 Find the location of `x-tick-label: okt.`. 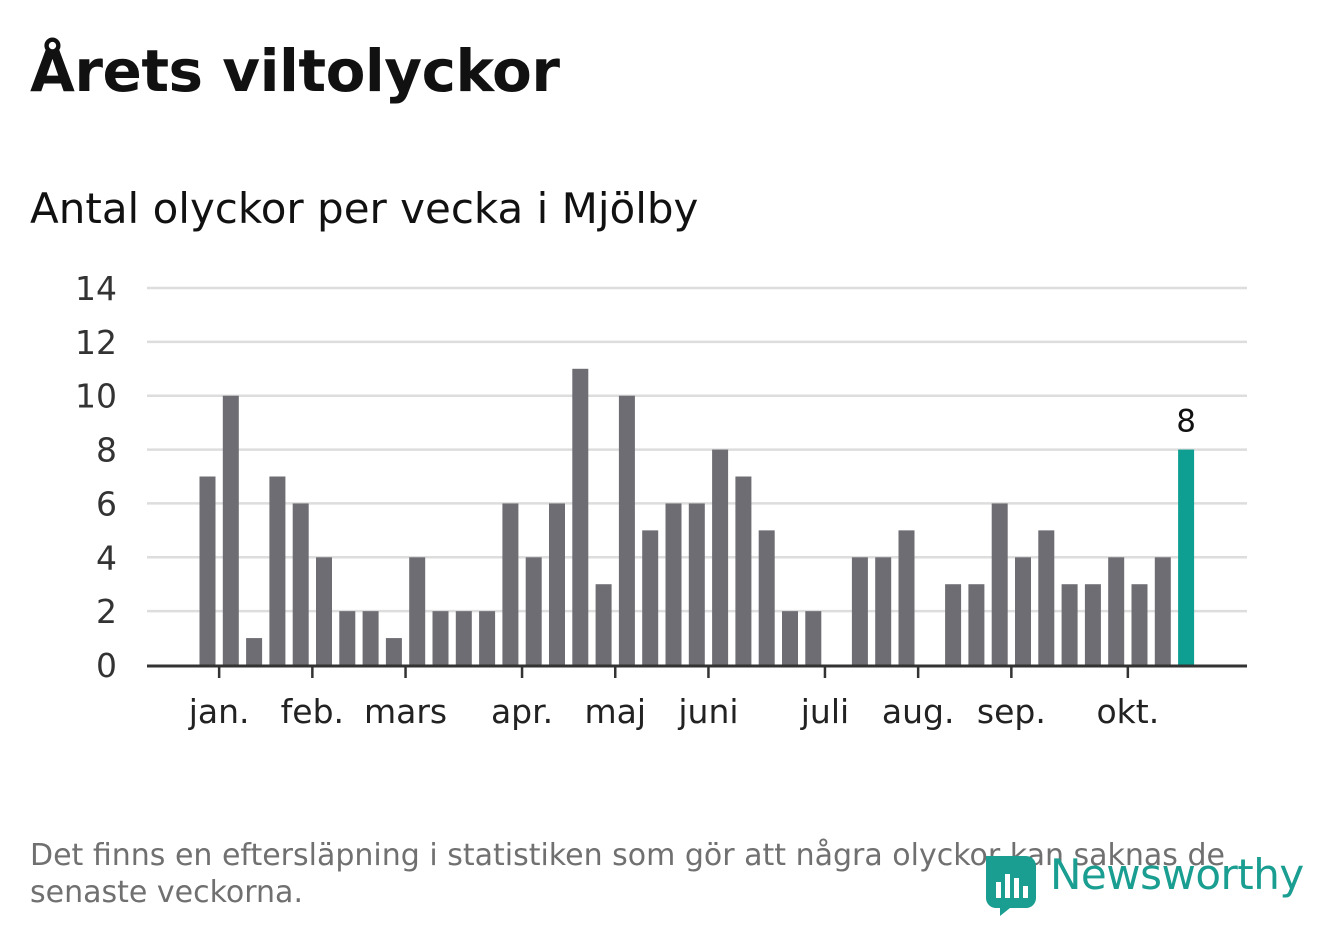

x-tick-label: okt. is located at coordinates (1127, 711).